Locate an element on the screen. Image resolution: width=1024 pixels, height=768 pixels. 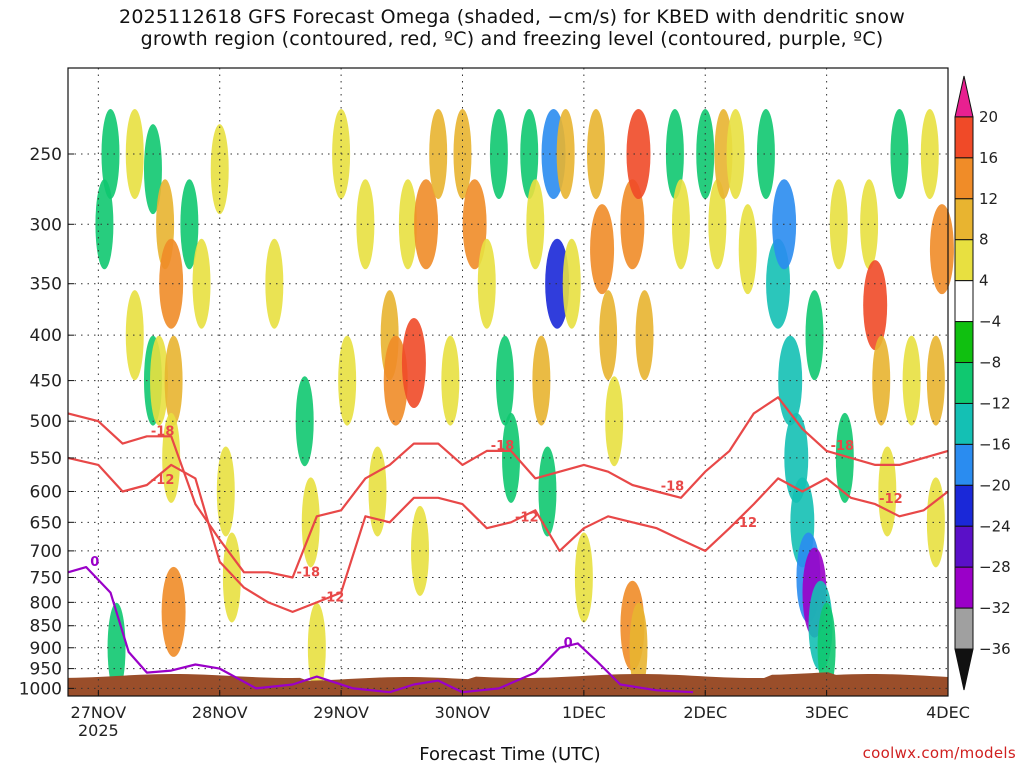
x-tick-label: 30NOV is located at coordinates (463, 712).